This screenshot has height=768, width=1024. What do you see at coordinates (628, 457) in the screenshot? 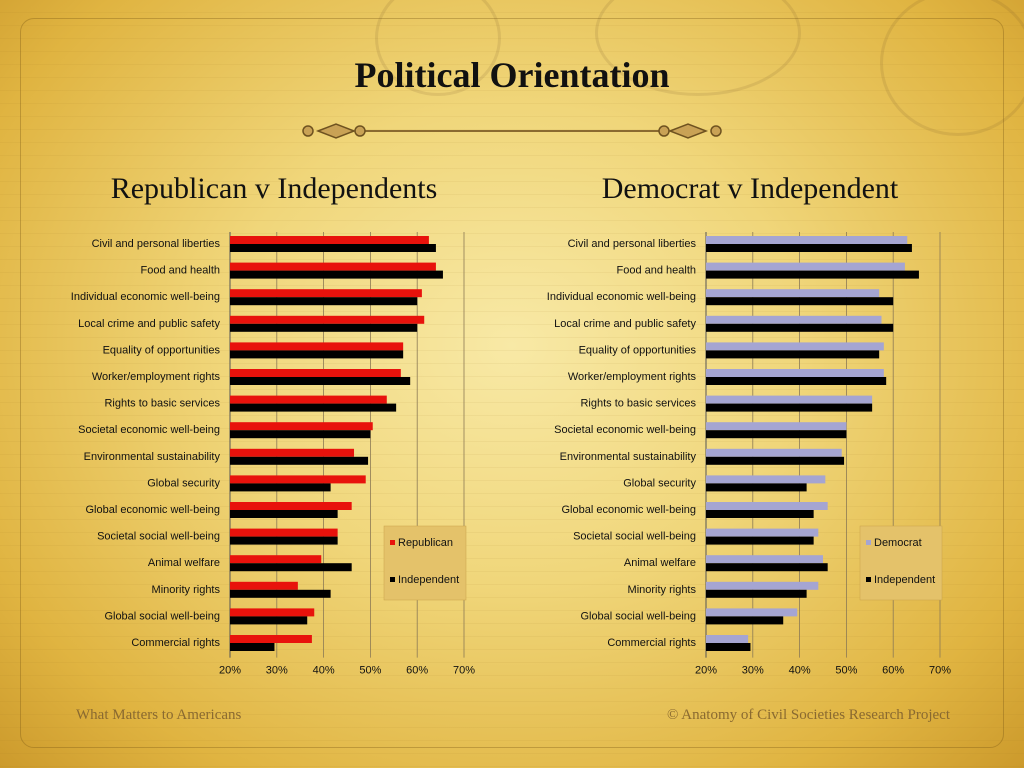
I see `category-label: Environmental sustainability` at bounding box center [628, 457].